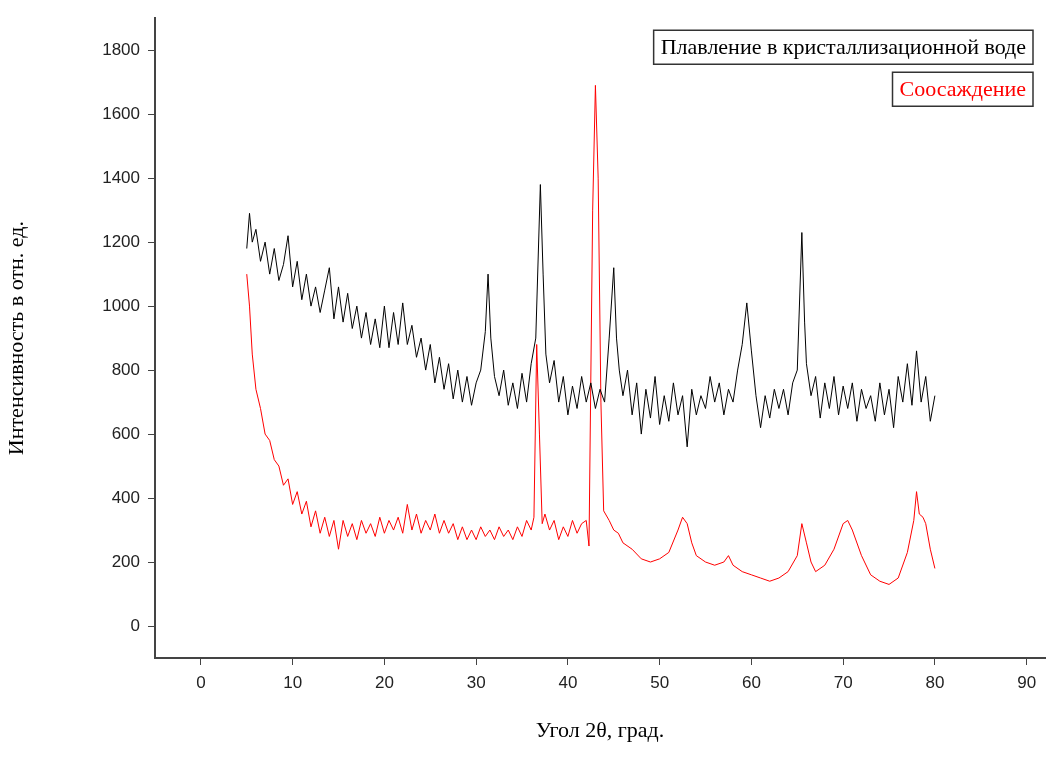 The height and width of the screenshot is (758, 1053). What do you see at coordinates (843, 682) in the screenshot?
I see `x-tick-label: 70` at bounding box center [843, 682].